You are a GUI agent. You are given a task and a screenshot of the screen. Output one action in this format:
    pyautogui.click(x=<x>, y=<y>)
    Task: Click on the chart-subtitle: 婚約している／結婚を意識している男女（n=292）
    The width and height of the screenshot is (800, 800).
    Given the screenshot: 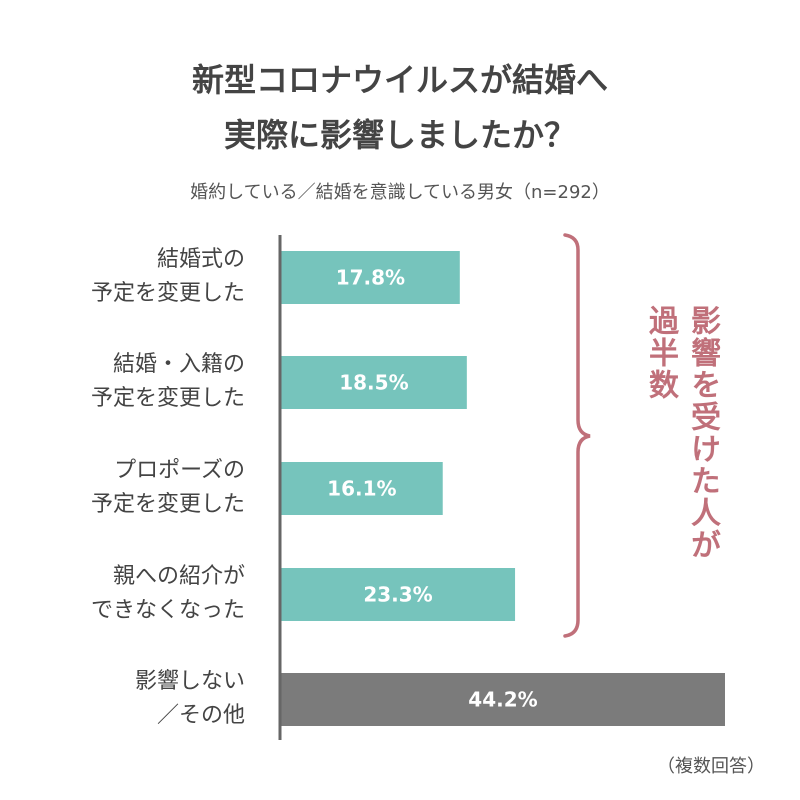 What is the action you would take?
    pyautogui.click(x=400, y=192)
    